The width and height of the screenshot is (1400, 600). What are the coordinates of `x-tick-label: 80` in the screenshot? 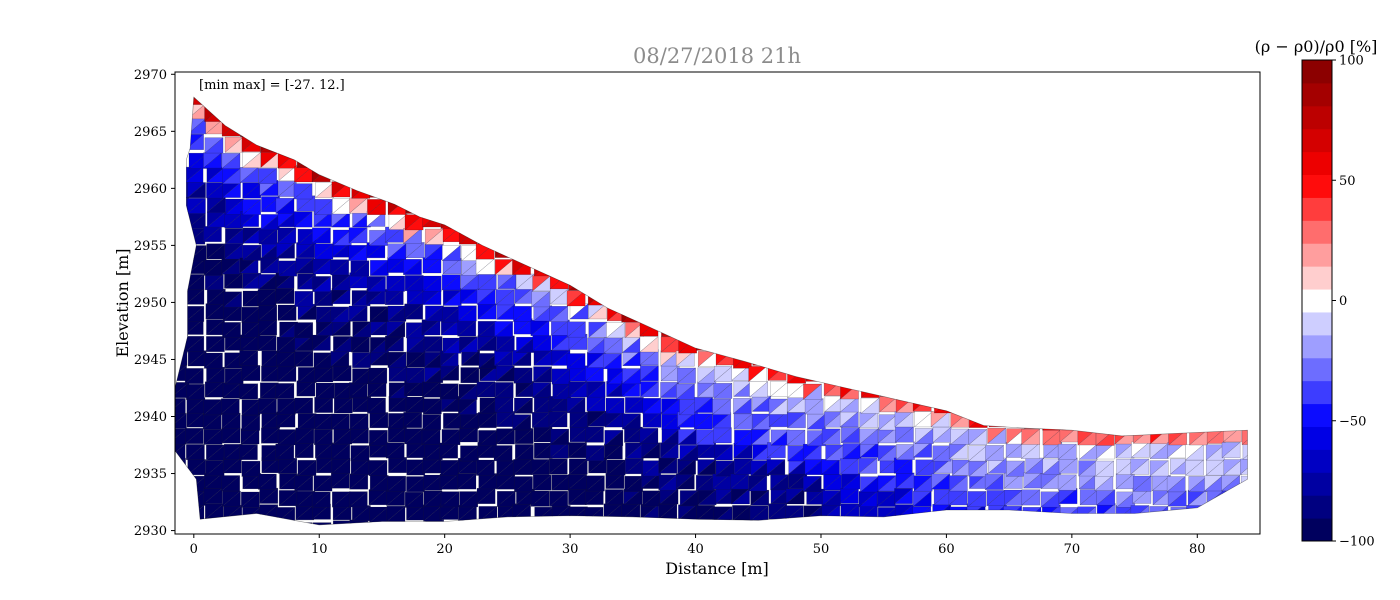 It's located at (1197, 549).